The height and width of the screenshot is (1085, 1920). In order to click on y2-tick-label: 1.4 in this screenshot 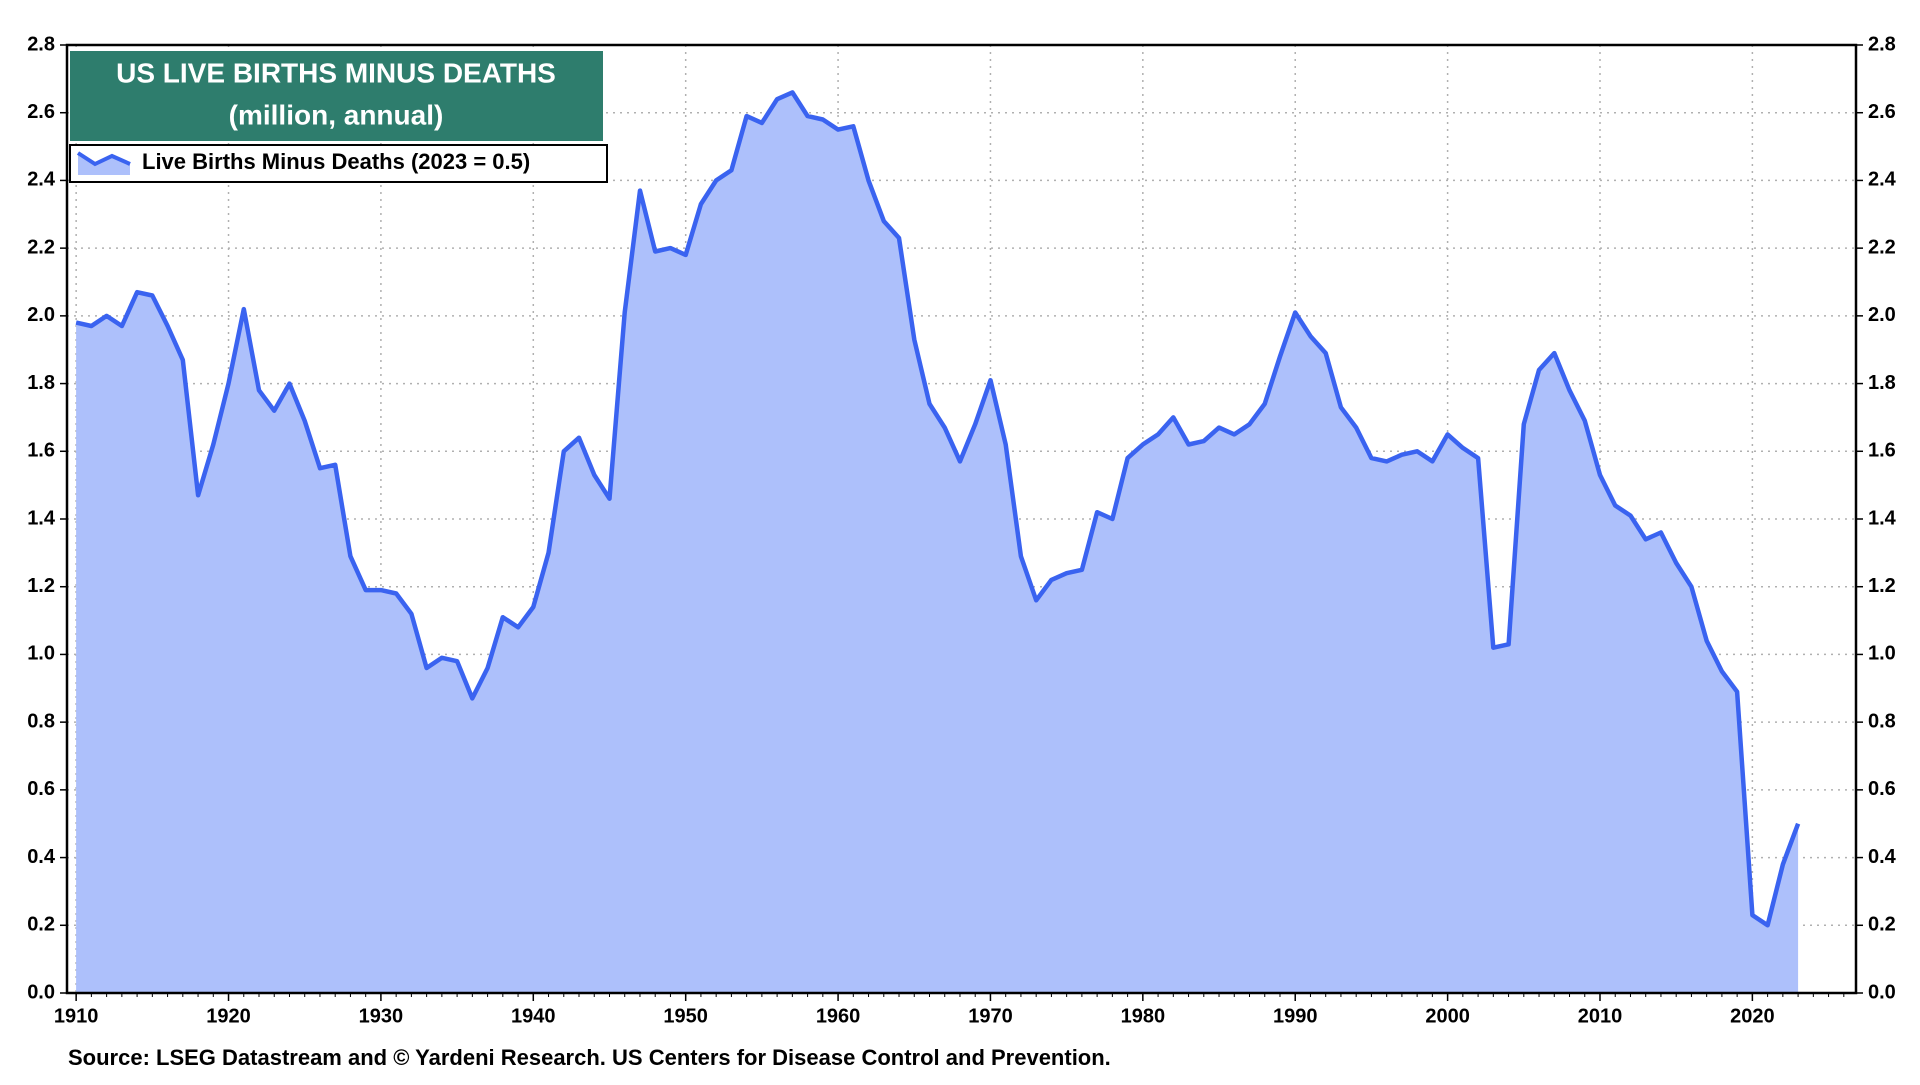, I will do `click(1882, 518)`.